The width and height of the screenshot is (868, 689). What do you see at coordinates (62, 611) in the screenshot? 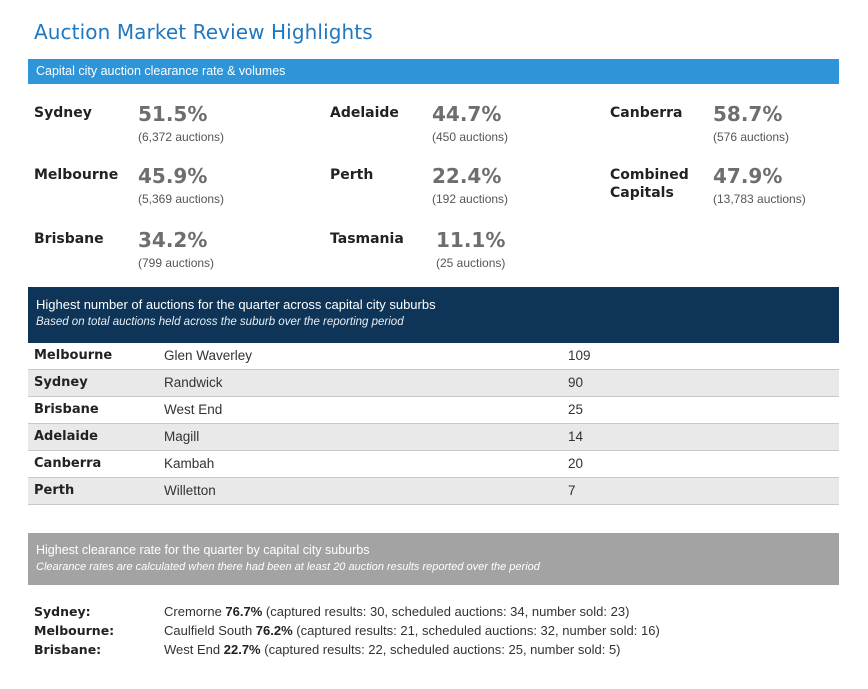
I see `clearance-city: Sydney:` at bounding box center [62, 611].